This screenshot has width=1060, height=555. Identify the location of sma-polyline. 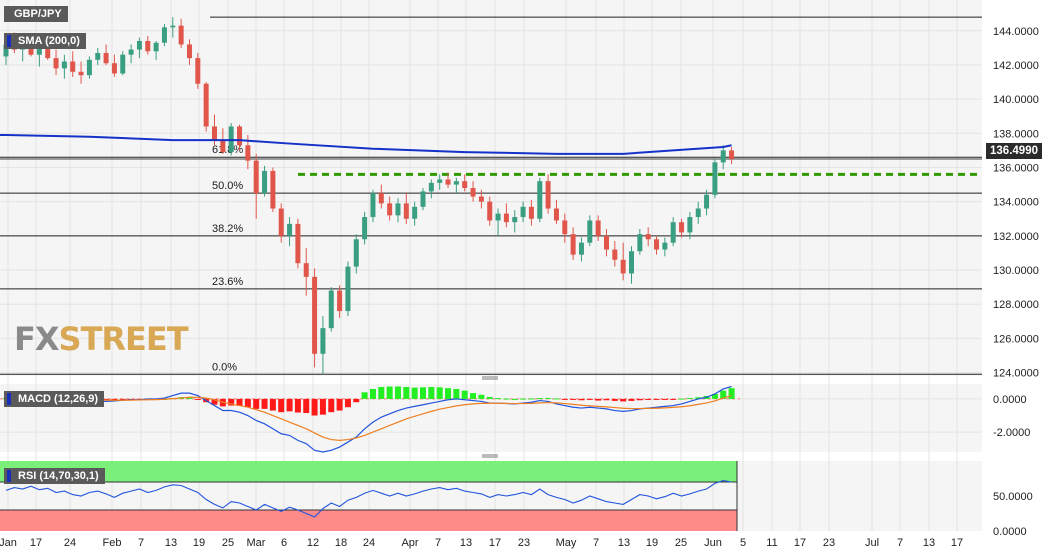
(366, 144).